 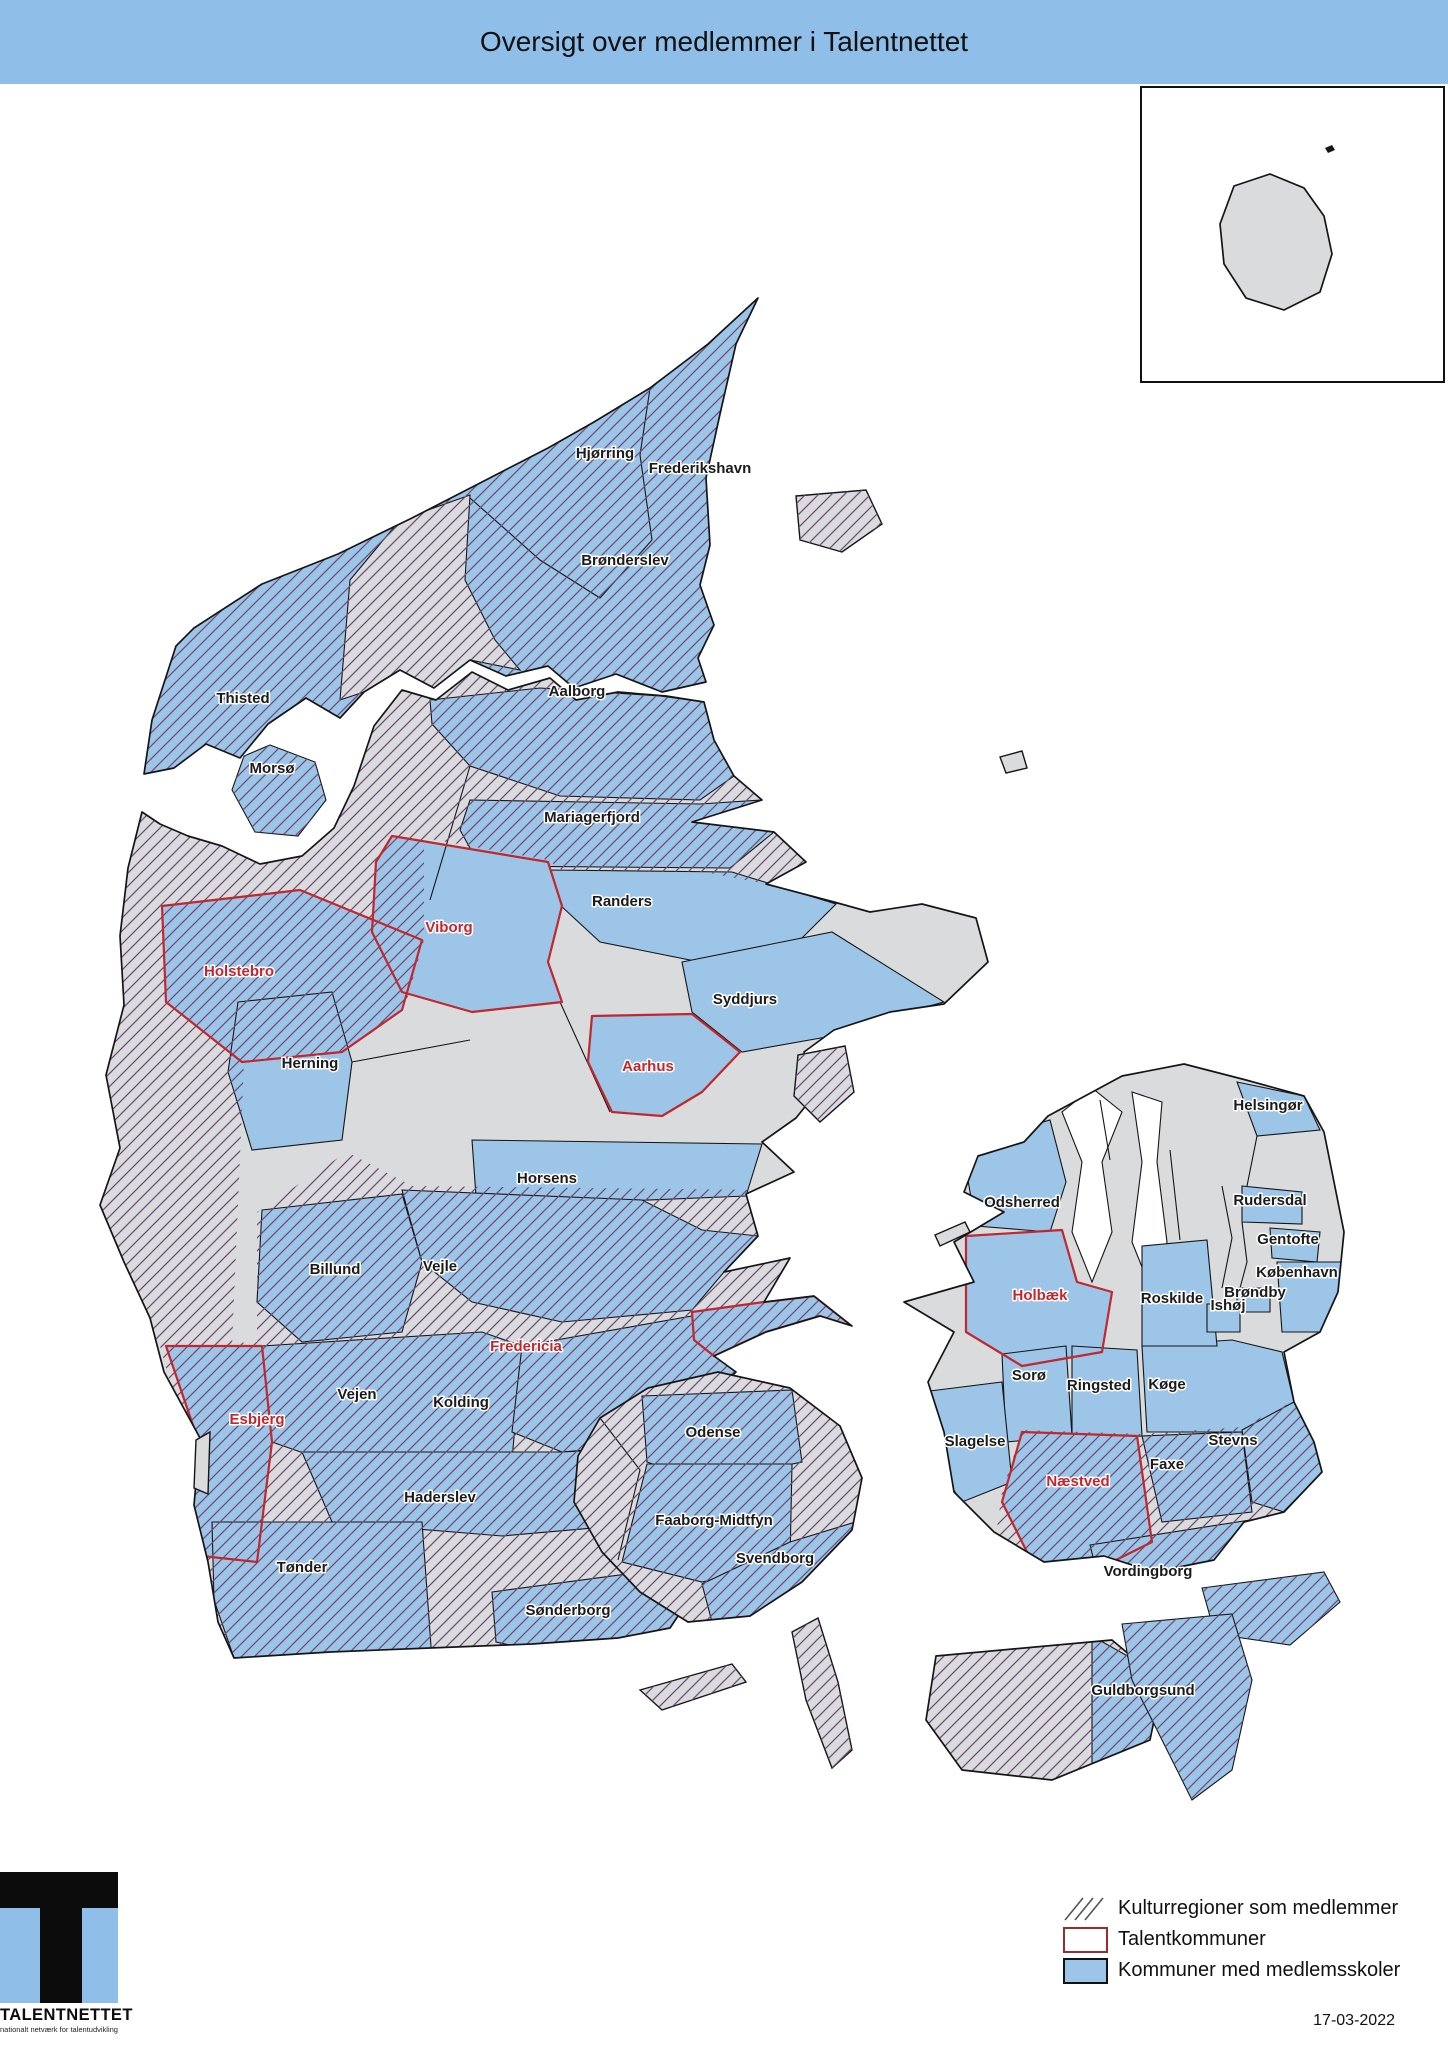 What do you see at coordinates (310, 1063) in the screenshot?
I see `map-label-herning: Herning` at bounding box center [310, 1063].